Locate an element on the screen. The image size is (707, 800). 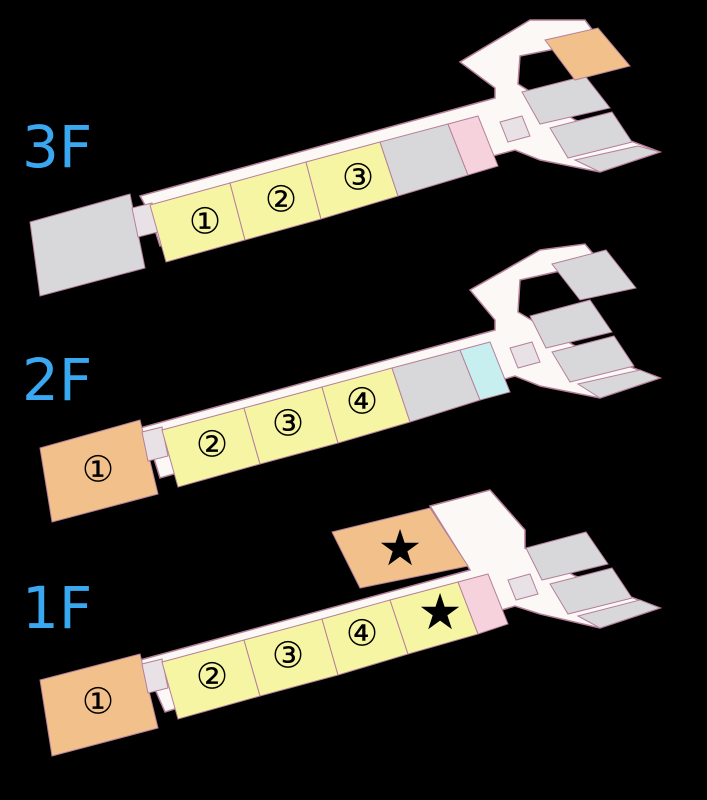
room-orange-2f-left is located at coordinates (99, 471).